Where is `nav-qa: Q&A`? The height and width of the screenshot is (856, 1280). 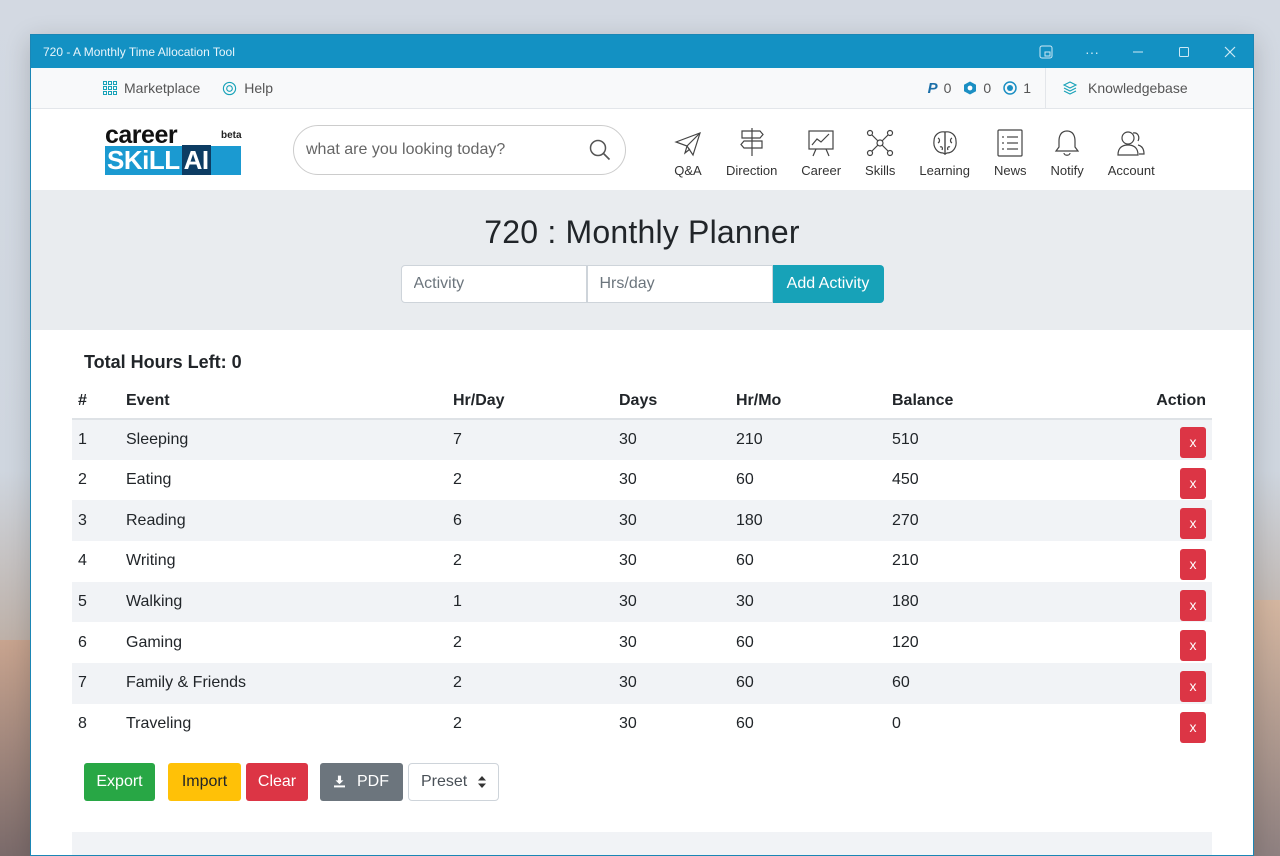 nav-qa: Q&A is located at coordinates (688, 150).